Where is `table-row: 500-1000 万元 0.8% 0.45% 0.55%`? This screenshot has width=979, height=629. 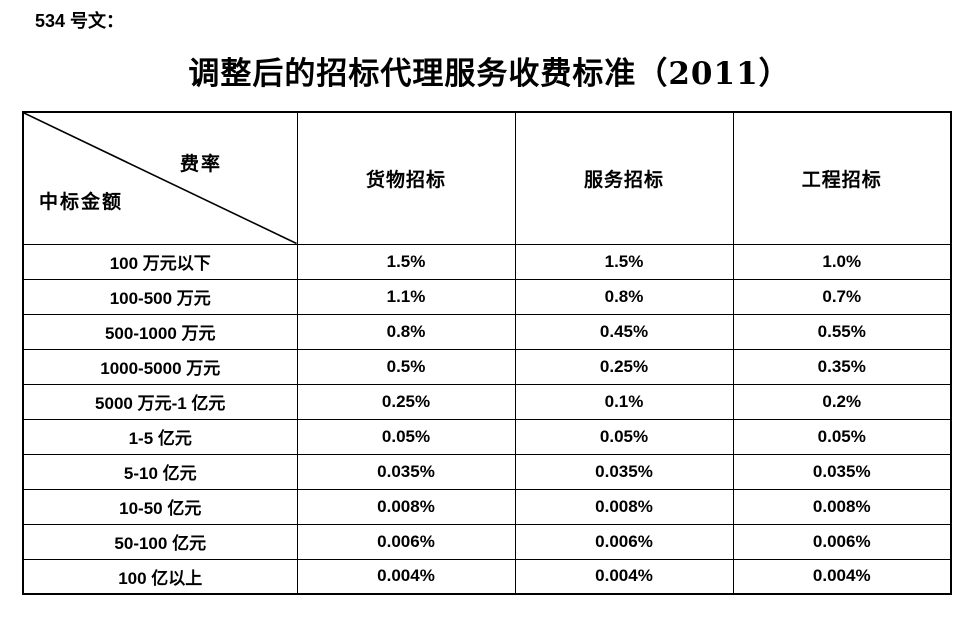
table-row: 500-1000 万元 0.8% 0.45% 0.55% is located at coordinates (487, 331).